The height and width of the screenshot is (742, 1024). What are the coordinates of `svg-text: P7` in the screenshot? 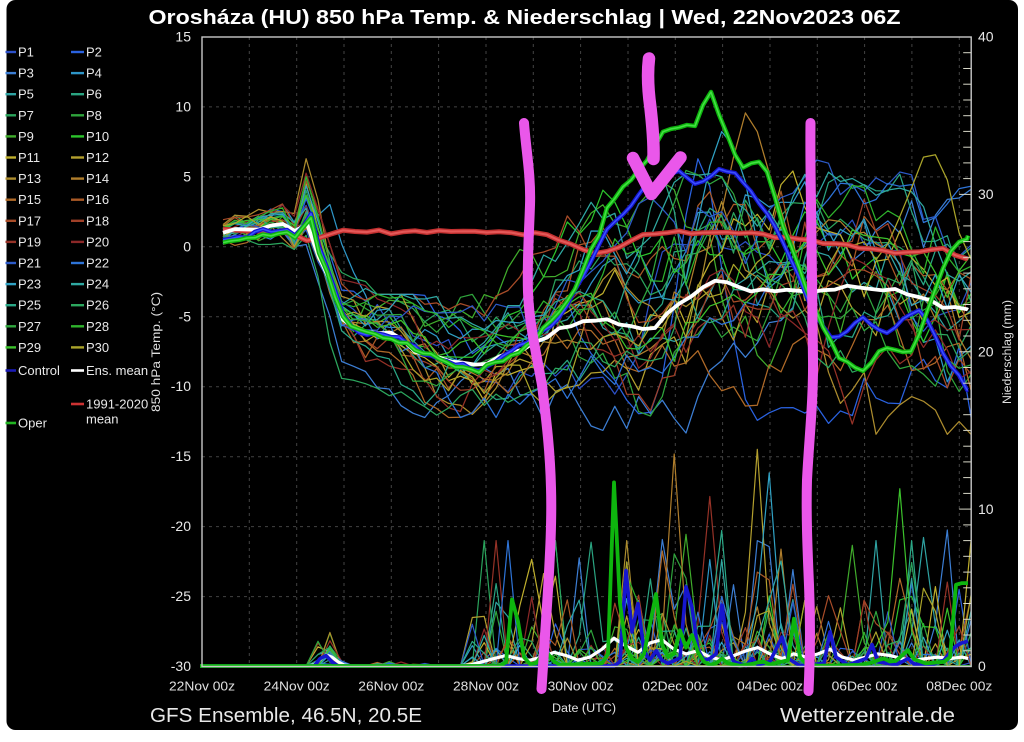 It's located at (26, 115).